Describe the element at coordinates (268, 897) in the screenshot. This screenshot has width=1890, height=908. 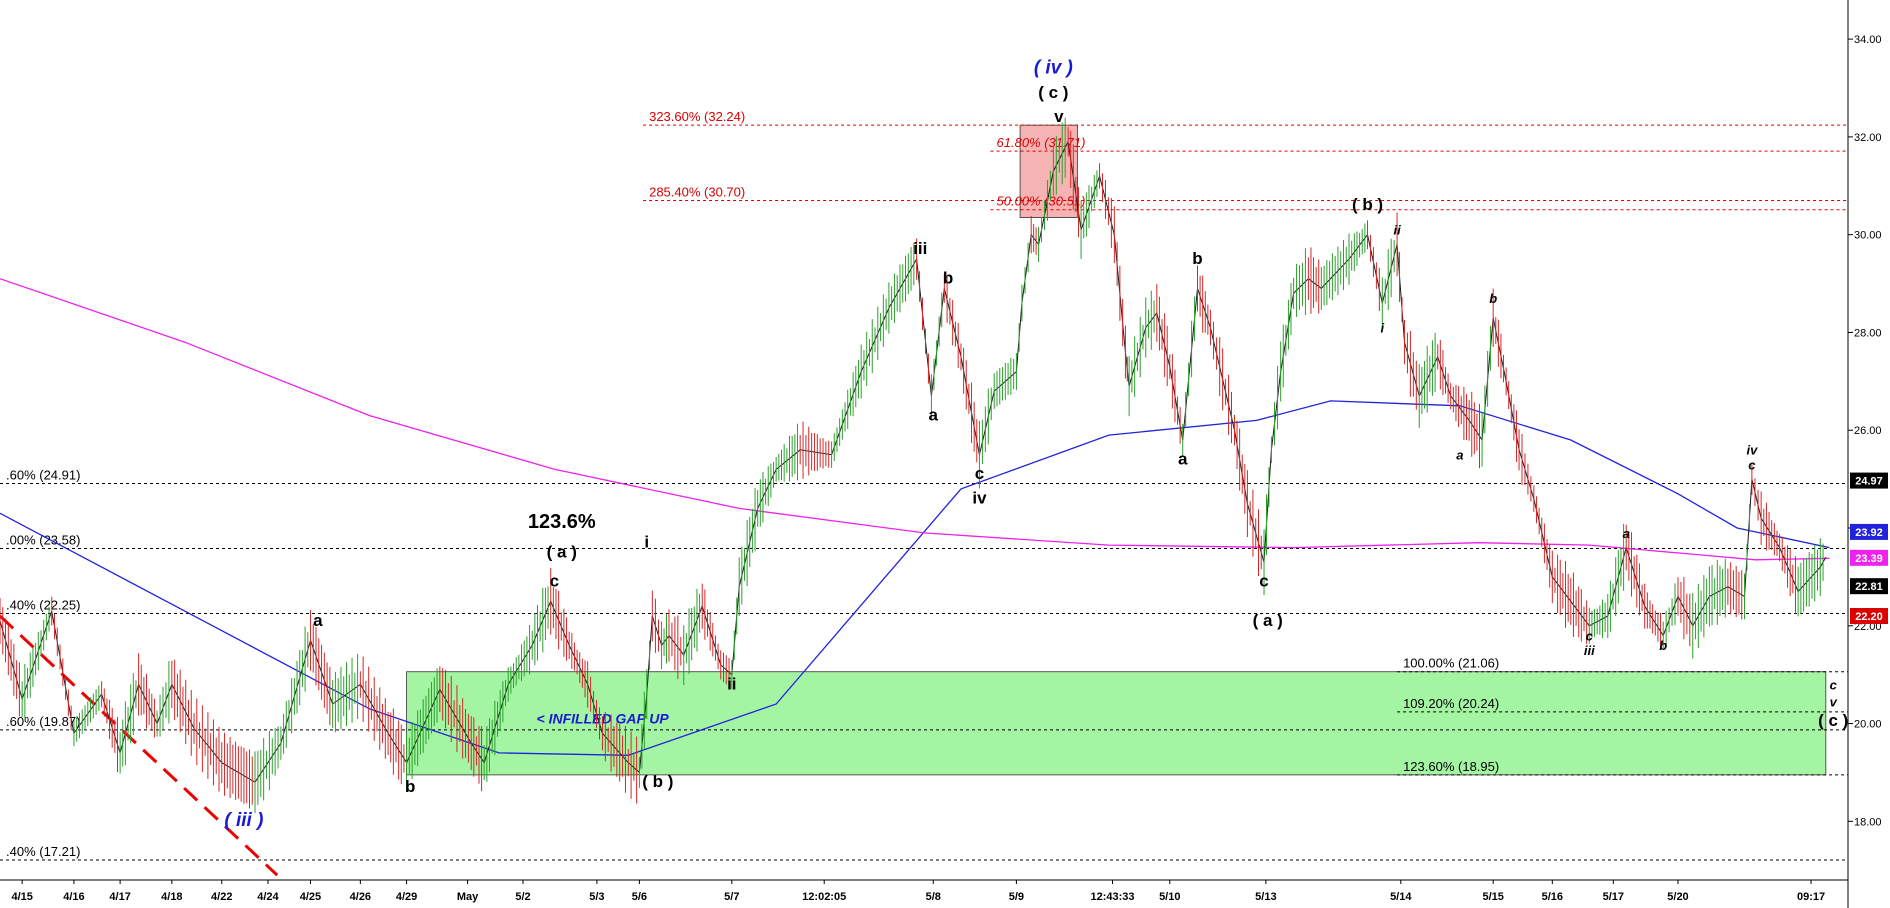
I see `x-tick-label: 4/24` at that location.